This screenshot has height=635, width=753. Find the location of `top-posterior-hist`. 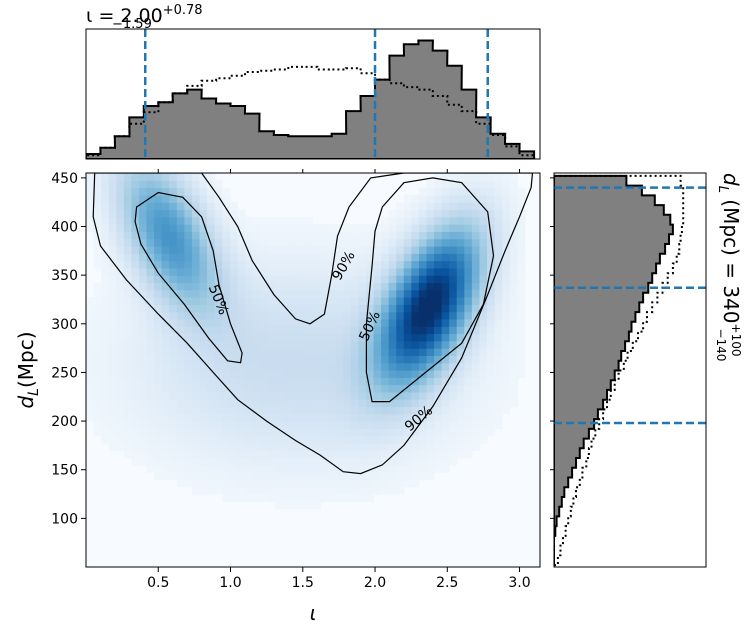

top-posterior-hist is located at coordinates (311, 99).